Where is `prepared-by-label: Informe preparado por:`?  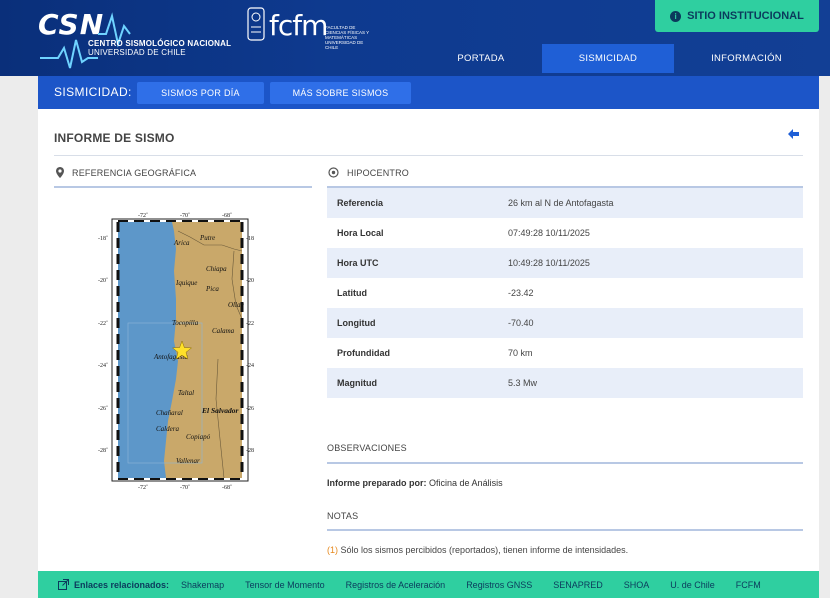
prepared-by-label: Informe preparado por: is located at coordinates (377, 483).